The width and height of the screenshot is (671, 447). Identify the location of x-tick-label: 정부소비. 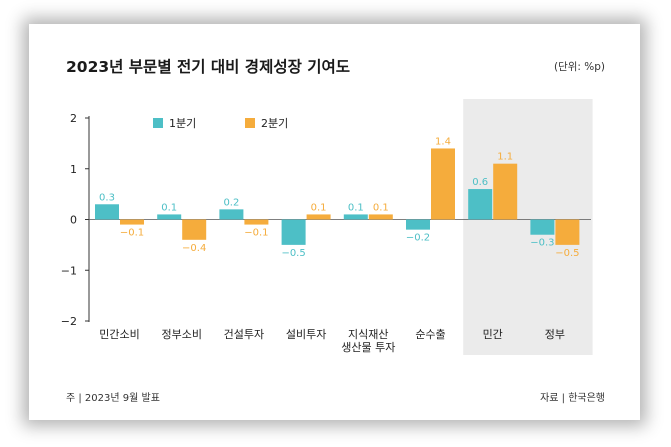
(181, 334).